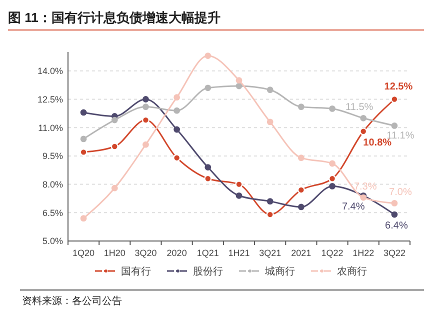 The image size is (432, 322). What do you see at coordinates (279, 272) in the screenshot?
I see `legend-label: 城商行` at bounding box center [279, 272].